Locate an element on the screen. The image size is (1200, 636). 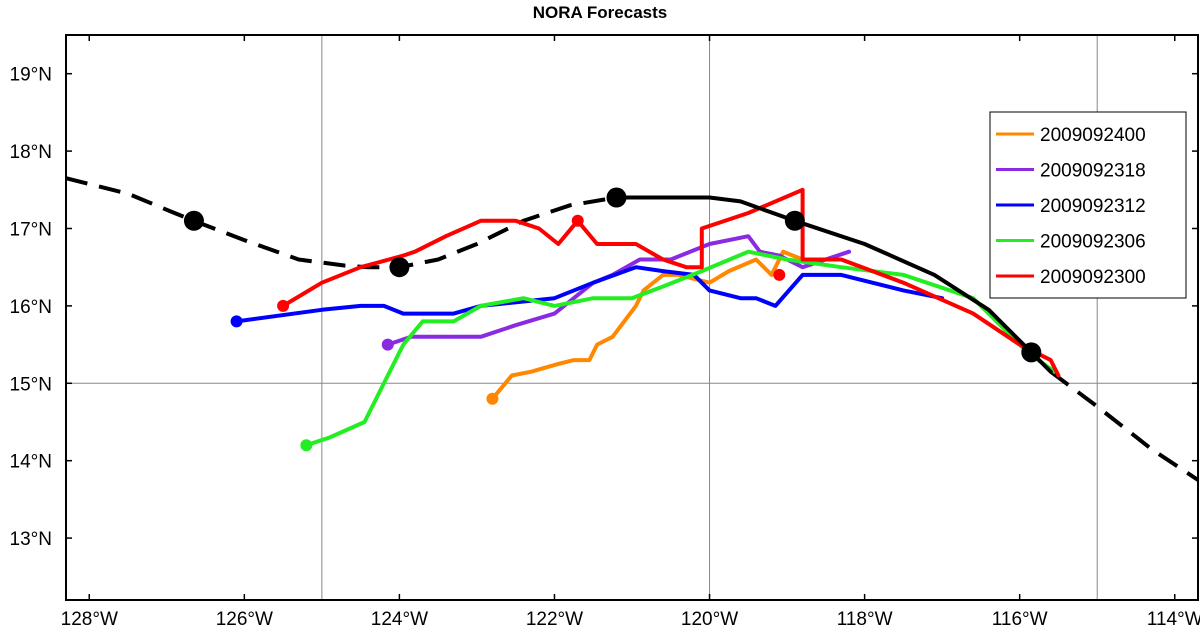
legend-box is located at coordinates (1088, 205).